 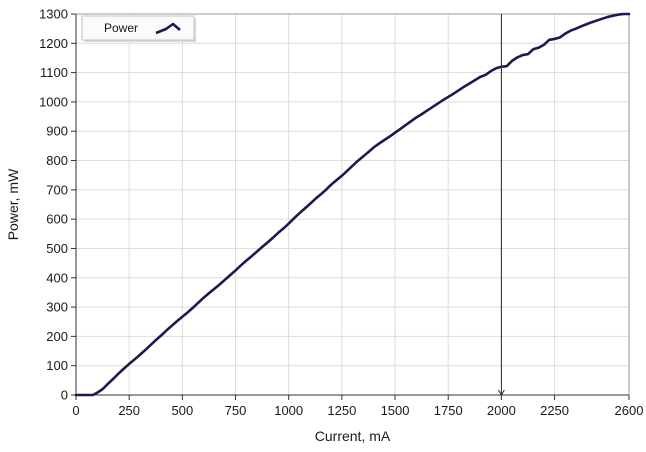 I want to click on x-tick-label: 750, so click(x=236, y=410).